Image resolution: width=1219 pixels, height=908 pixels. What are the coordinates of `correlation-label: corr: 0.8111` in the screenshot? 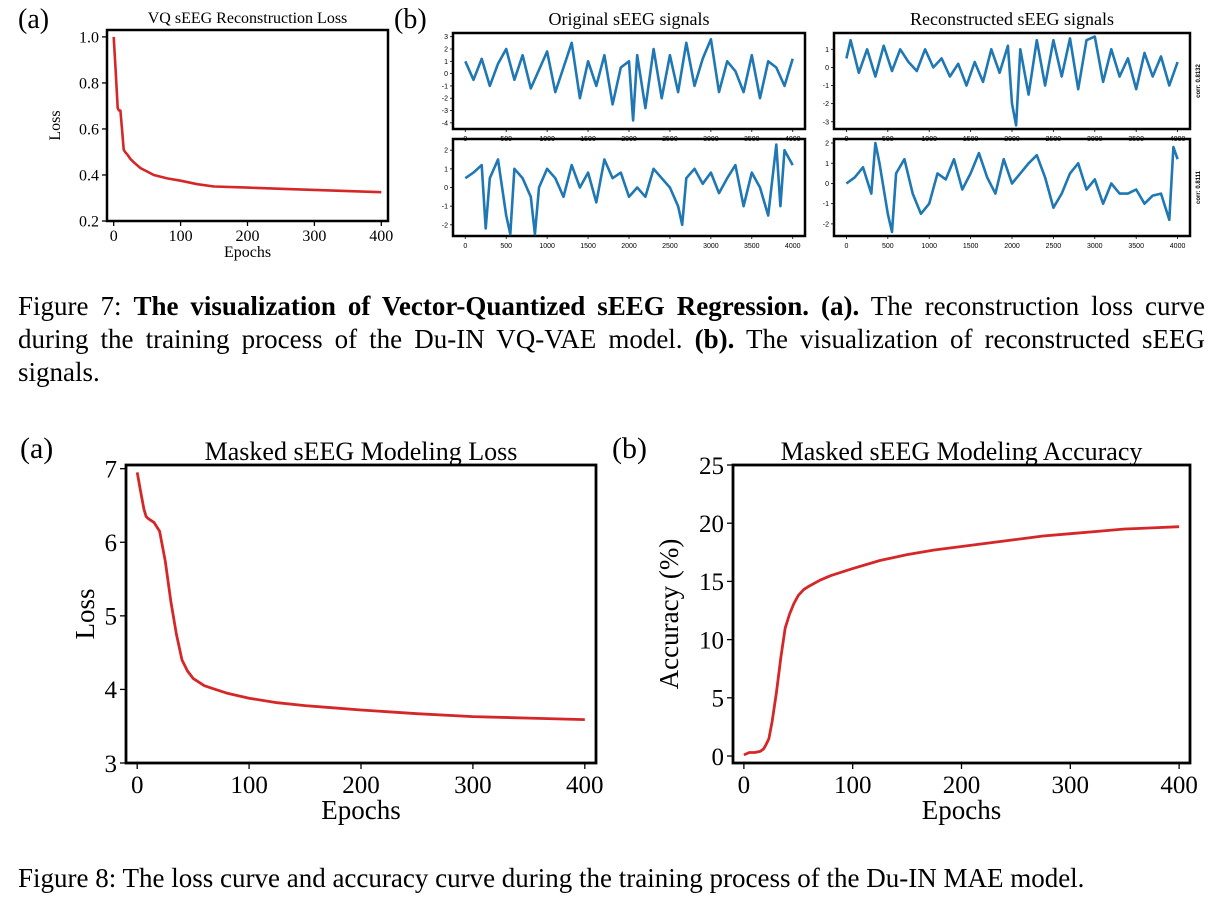 It's located at (1199, 187).